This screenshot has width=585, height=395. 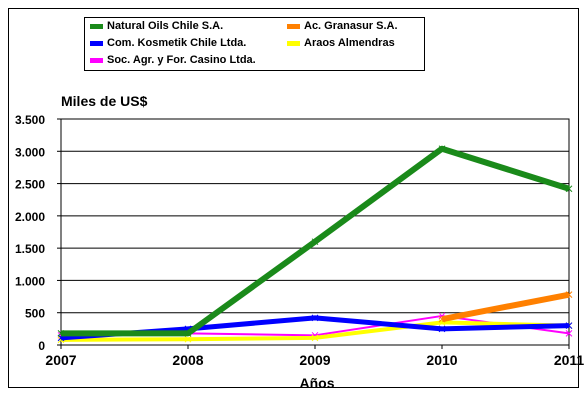 I want to click on legend-entry-araos: Araos Almendras, so click(x=341, y=43).